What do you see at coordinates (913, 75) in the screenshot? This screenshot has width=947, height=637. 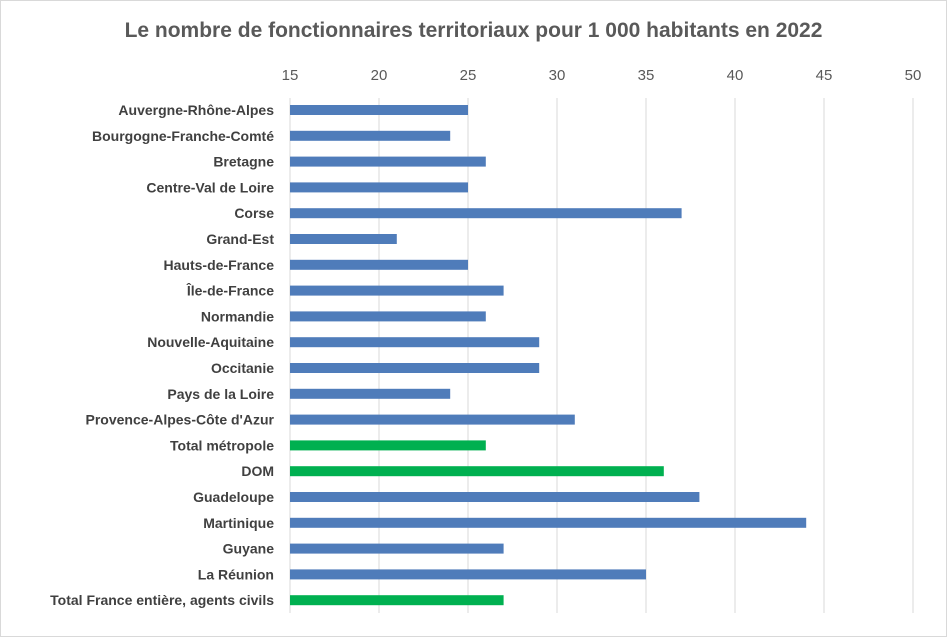 I see `tick-label: 50` at bounding box center [913, 75].